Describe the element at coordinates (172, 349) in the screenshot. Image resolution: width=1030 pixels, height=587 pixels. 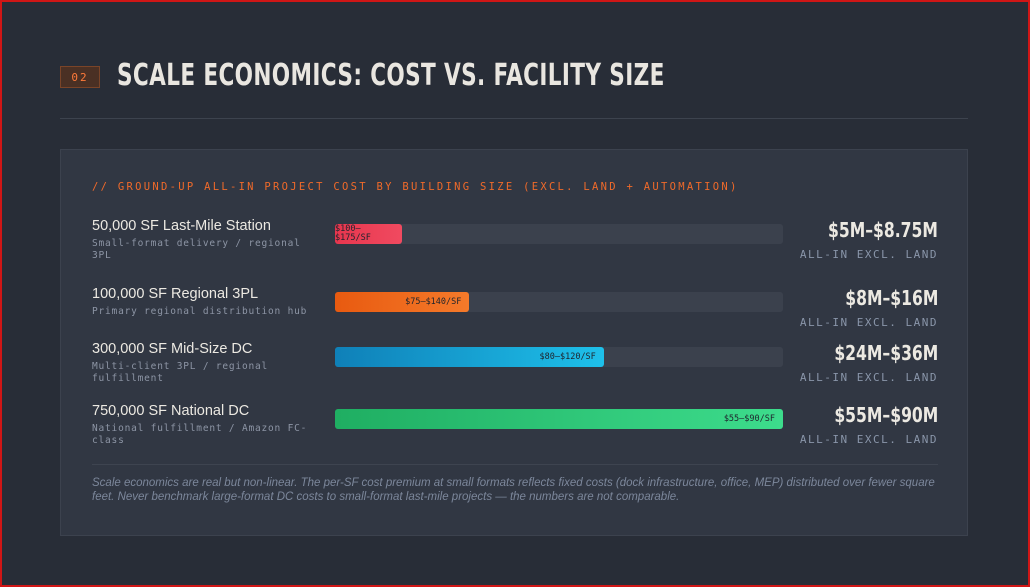
I see `row-name: 300,000 SF Mid-Size DC` at that location.